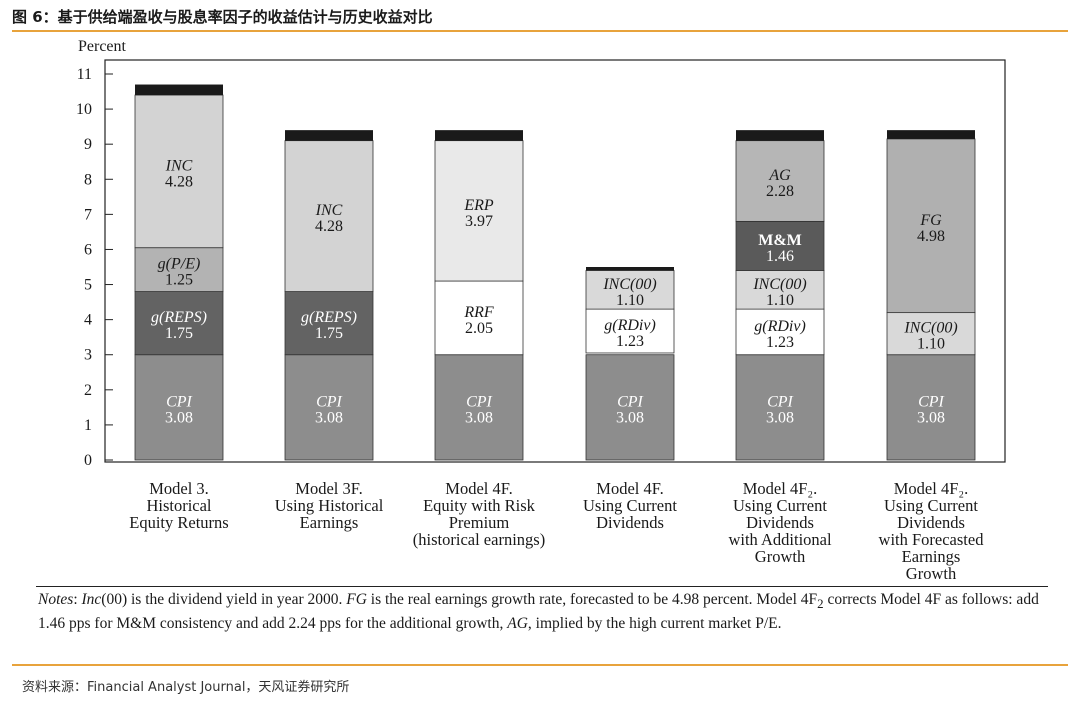  What do you see at coordinates (542, 586) in the screenshot?
I see `notes-top-rule` at bounding box center [542, 586].